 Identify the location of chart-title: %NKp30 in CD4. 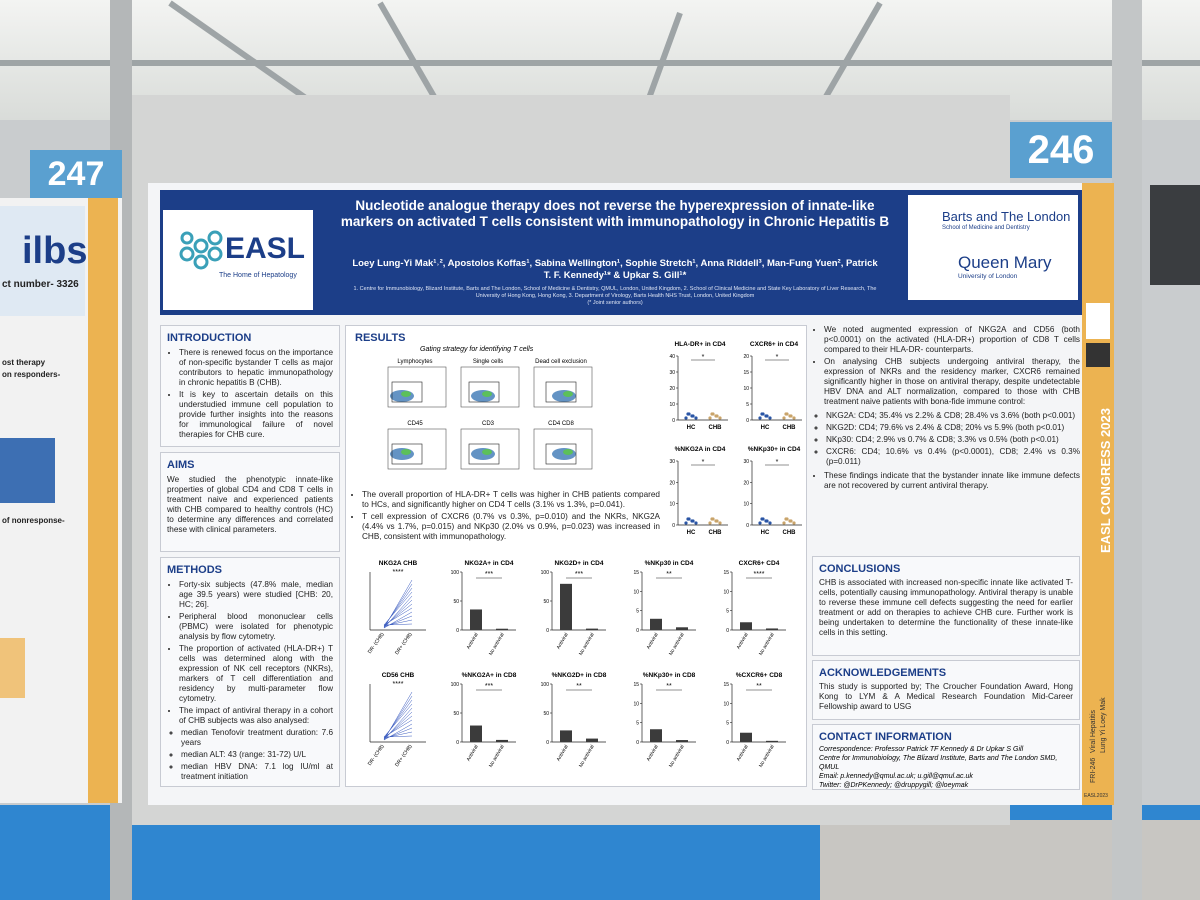
(669, 563).